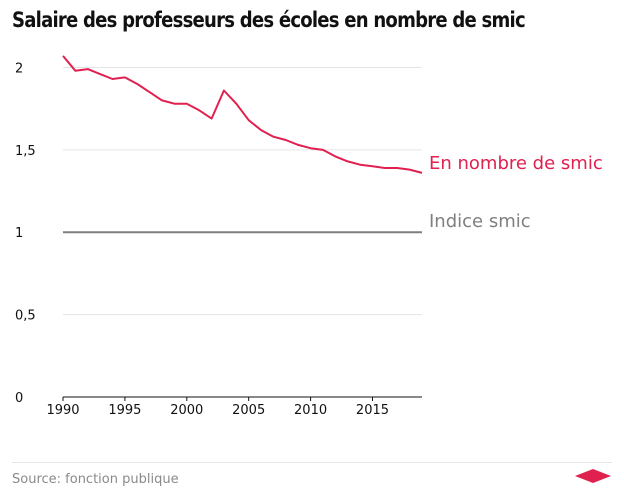 Image resolution: width=624 pixels, height=495 pixels. What do you see at coordinates (312, 462) in the screenshot?
I see `footer-divider` at bounding box center [312, 462].